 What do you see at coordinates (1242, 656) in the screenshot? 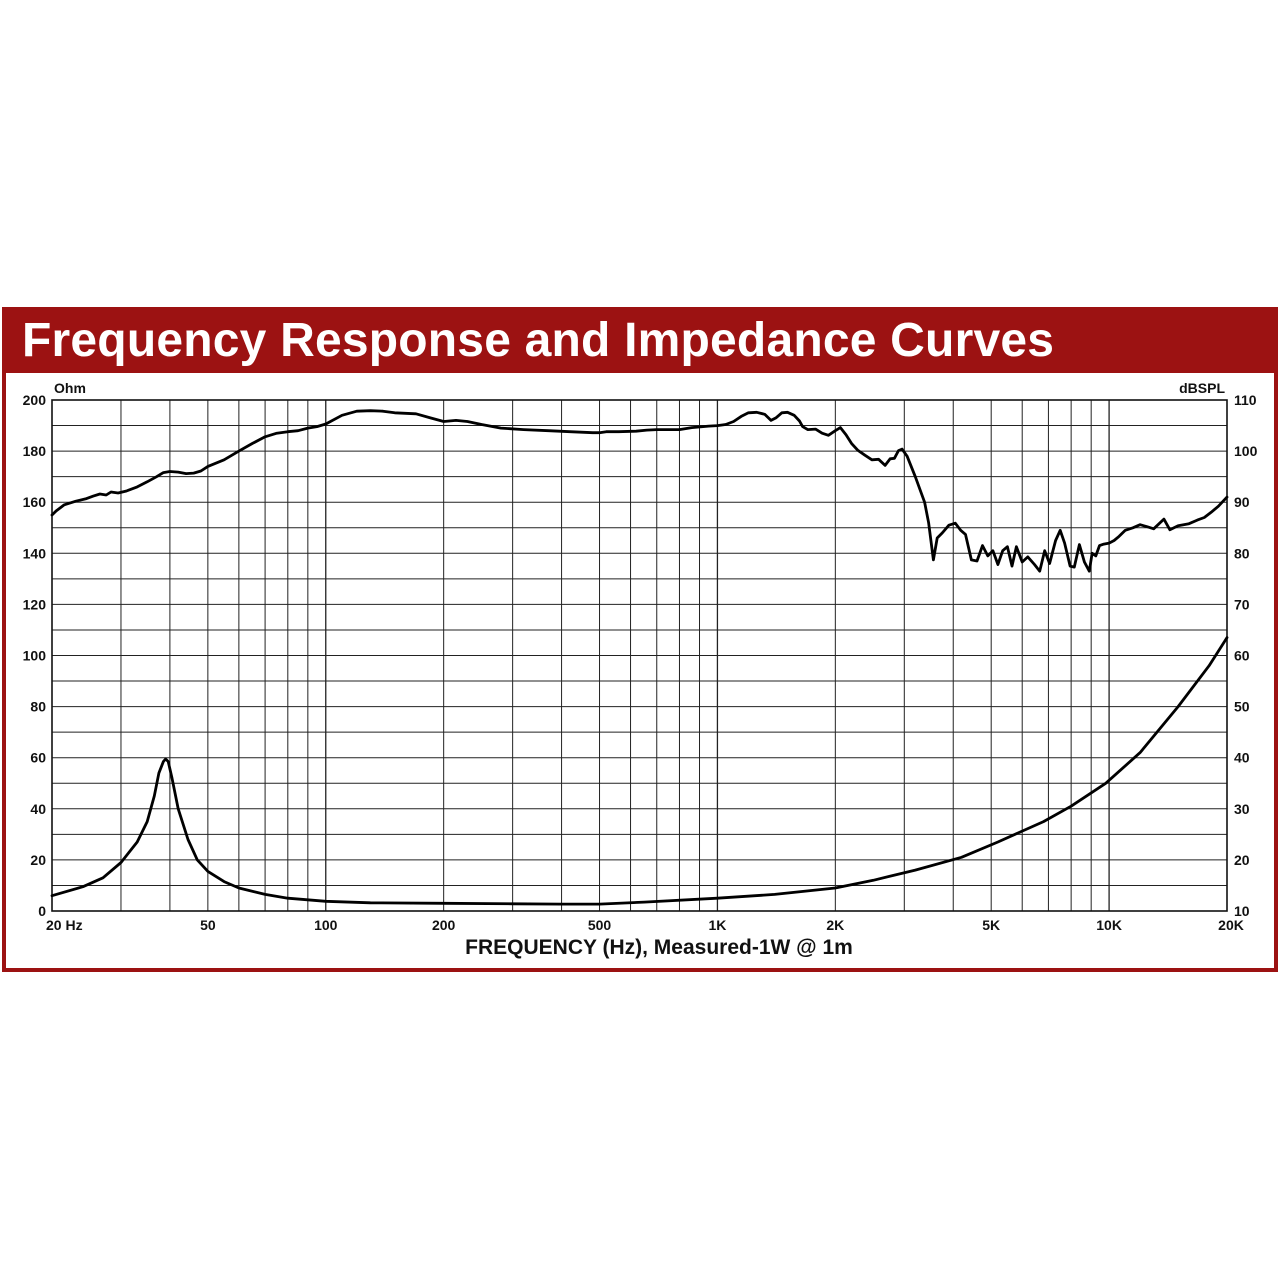
I see `right-tick-label: 60` at bounding box center [1242, 656].